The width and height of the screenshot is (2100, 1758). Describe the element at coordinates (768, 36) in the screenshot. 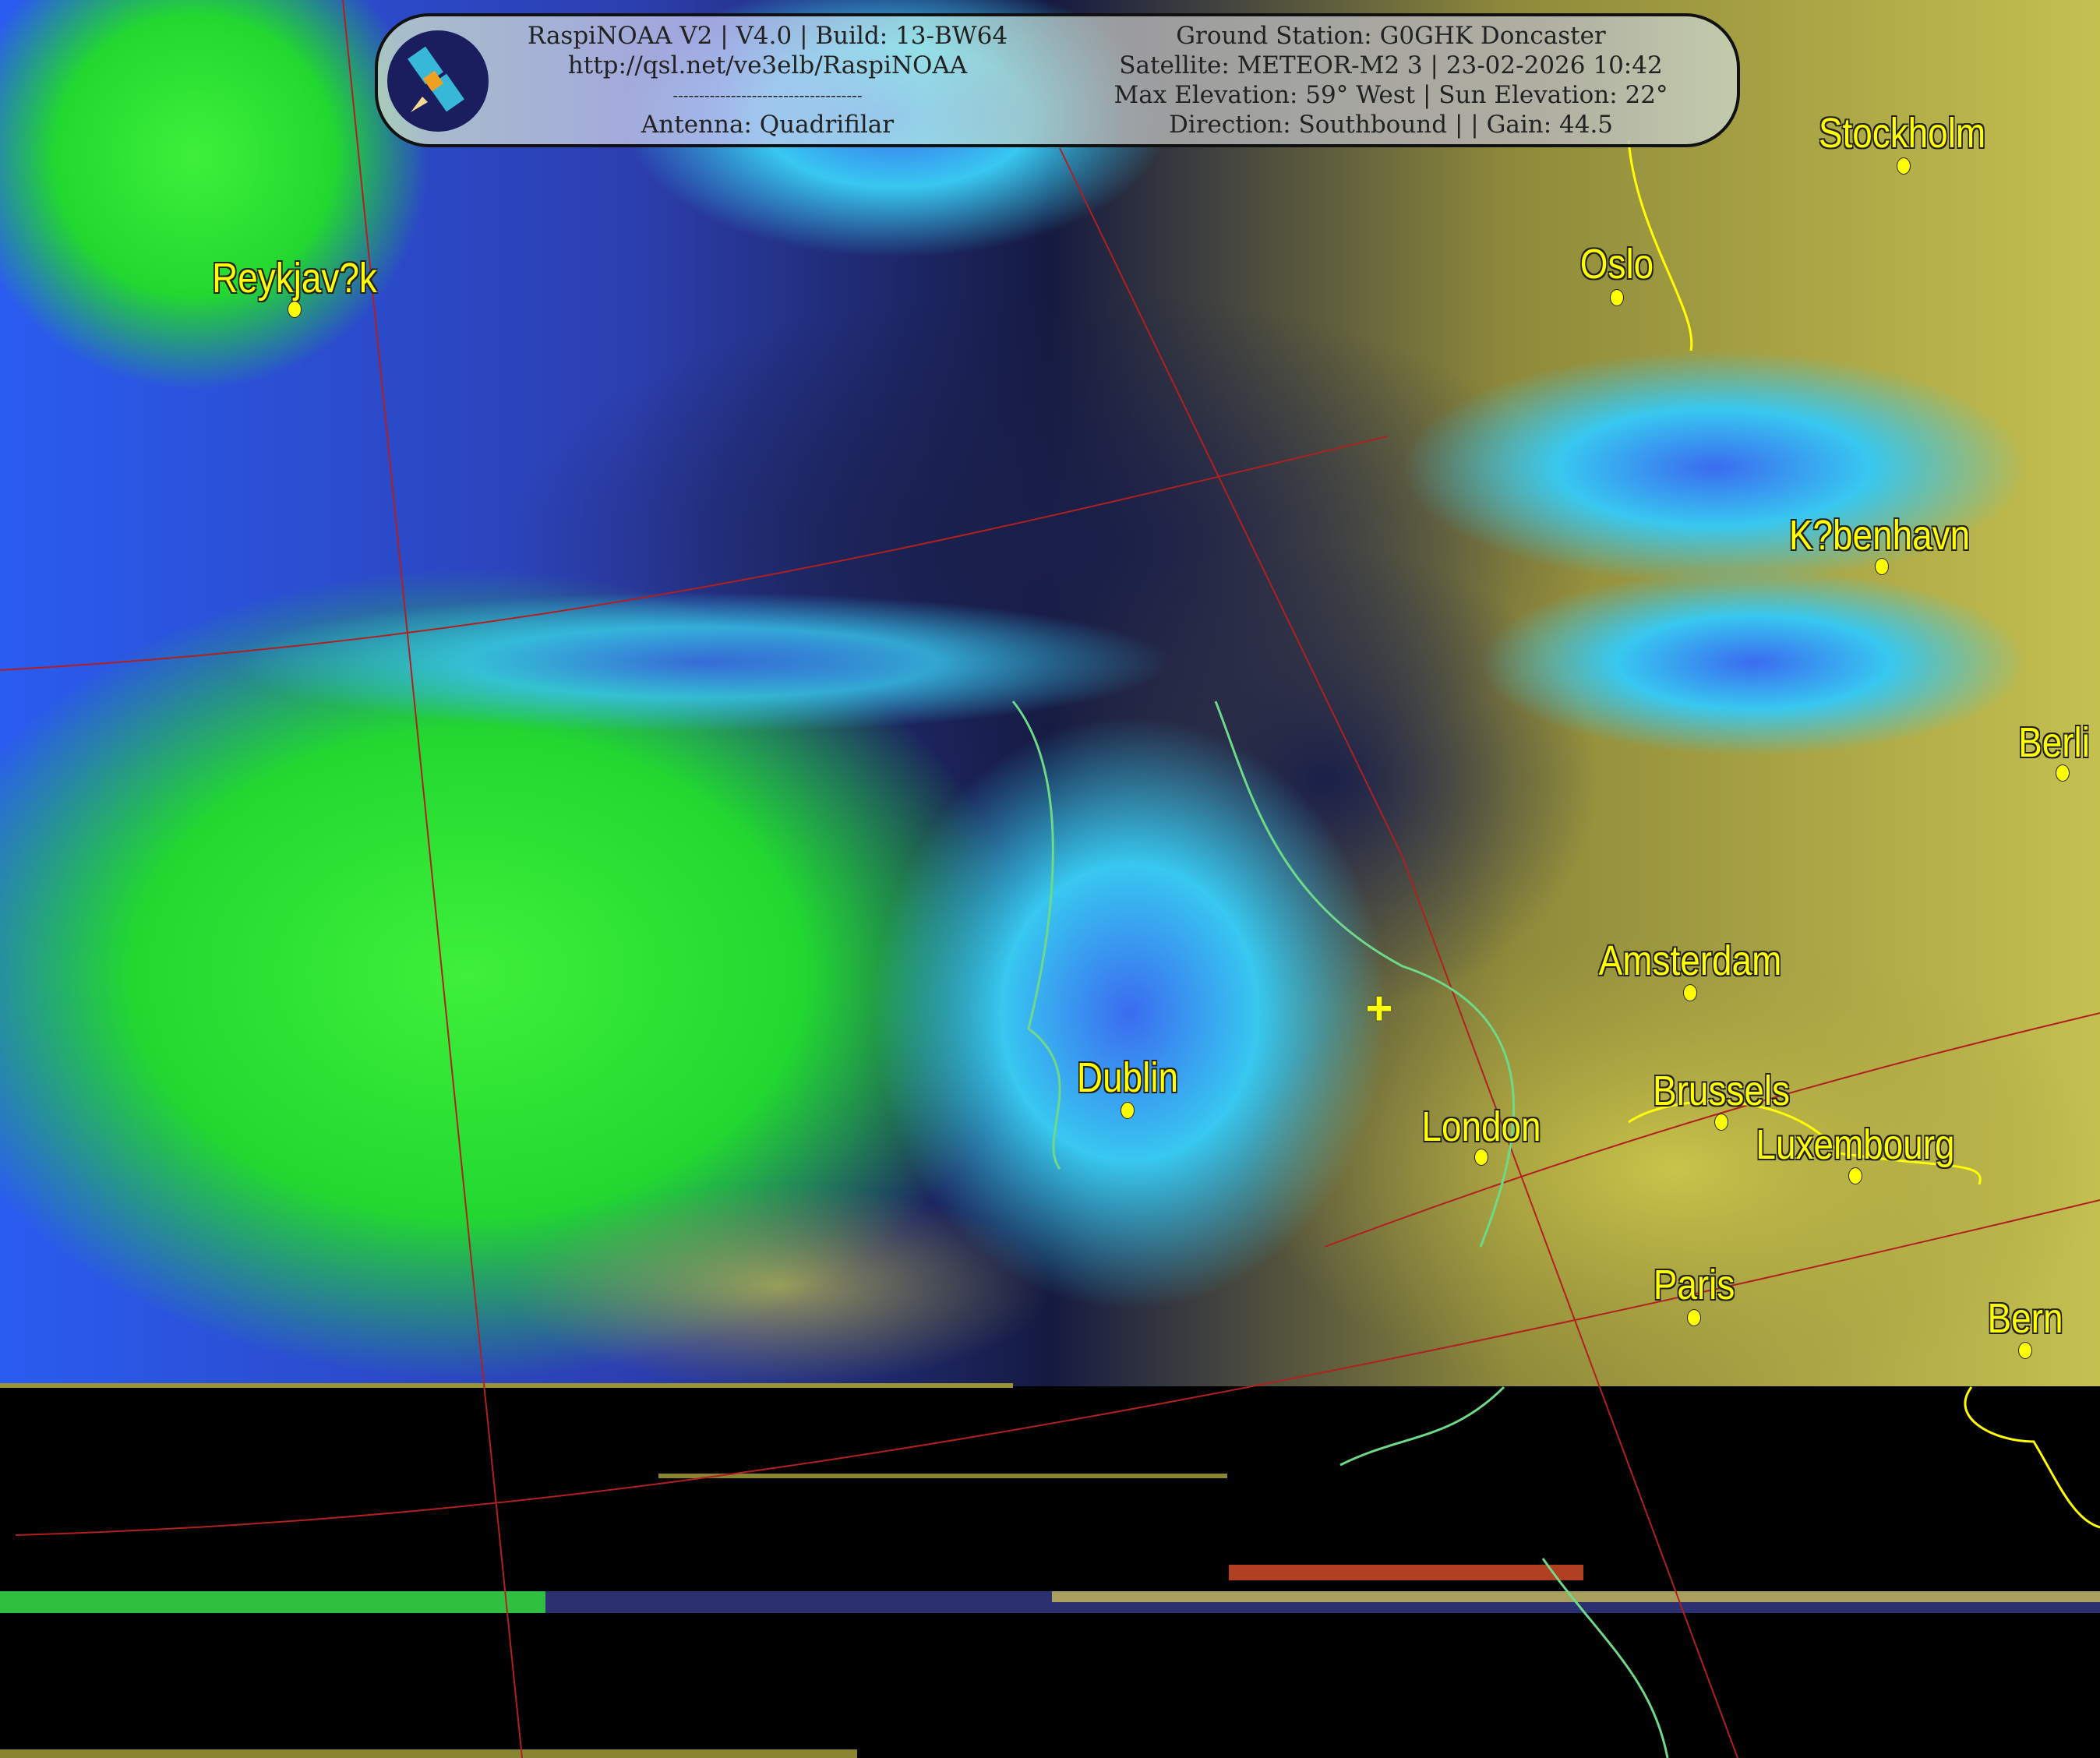

I see `software-version: RaspiNOAA V2 | V4.0 | Build: 13-BW64` at that location.